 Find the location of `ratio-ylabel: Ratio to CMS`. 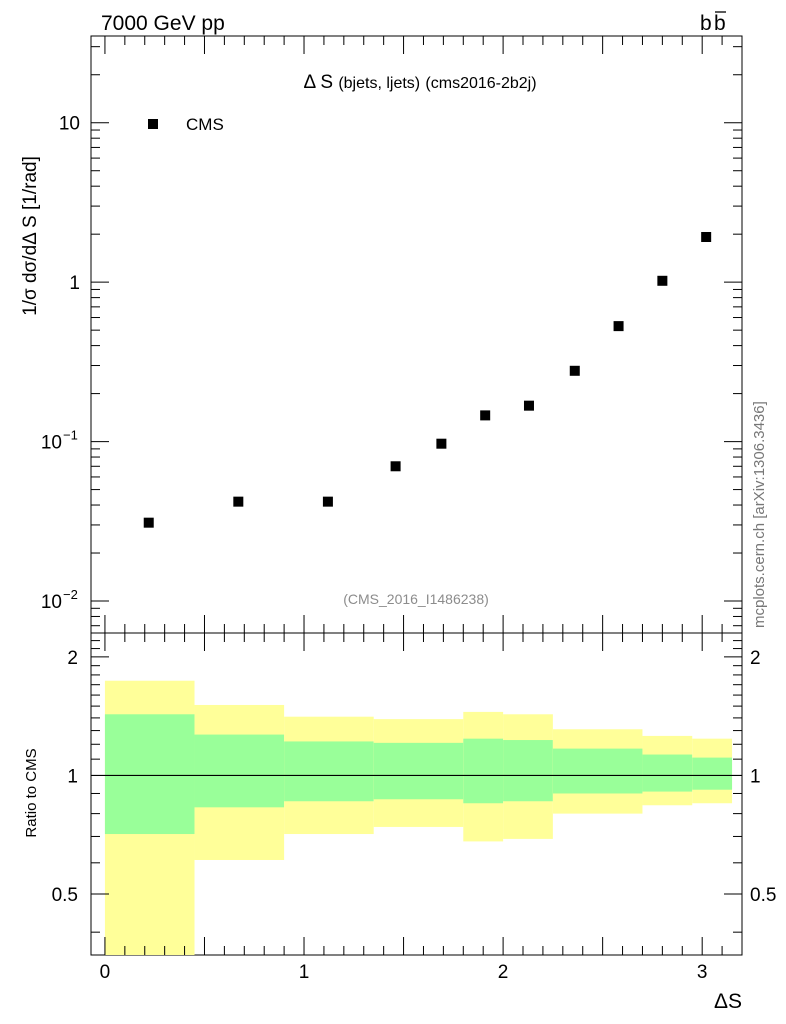

ratio-ylabel: Ratio to CMS is located at coordinates (31, 792).